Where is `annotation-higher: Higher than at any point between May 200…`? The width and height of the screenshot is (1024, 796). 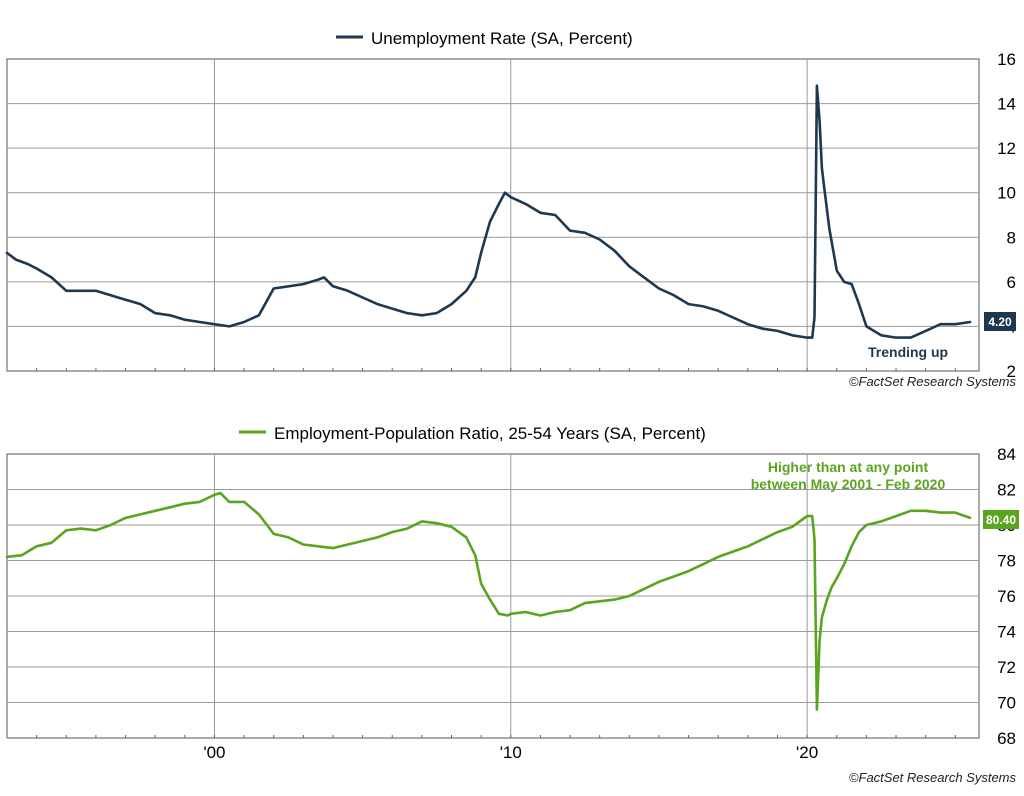
annotation-higher: Higher than at any point between May 200… is located at coordinates (848, 475).